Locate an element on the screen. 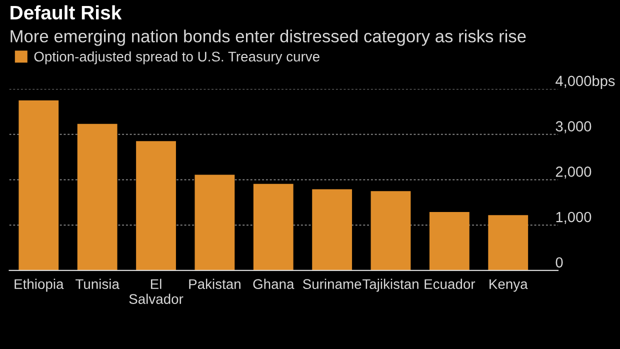 The height and width of the screenshot is (349, 620). x-tick-label: Ecuador is located at coordinates (450, 284).